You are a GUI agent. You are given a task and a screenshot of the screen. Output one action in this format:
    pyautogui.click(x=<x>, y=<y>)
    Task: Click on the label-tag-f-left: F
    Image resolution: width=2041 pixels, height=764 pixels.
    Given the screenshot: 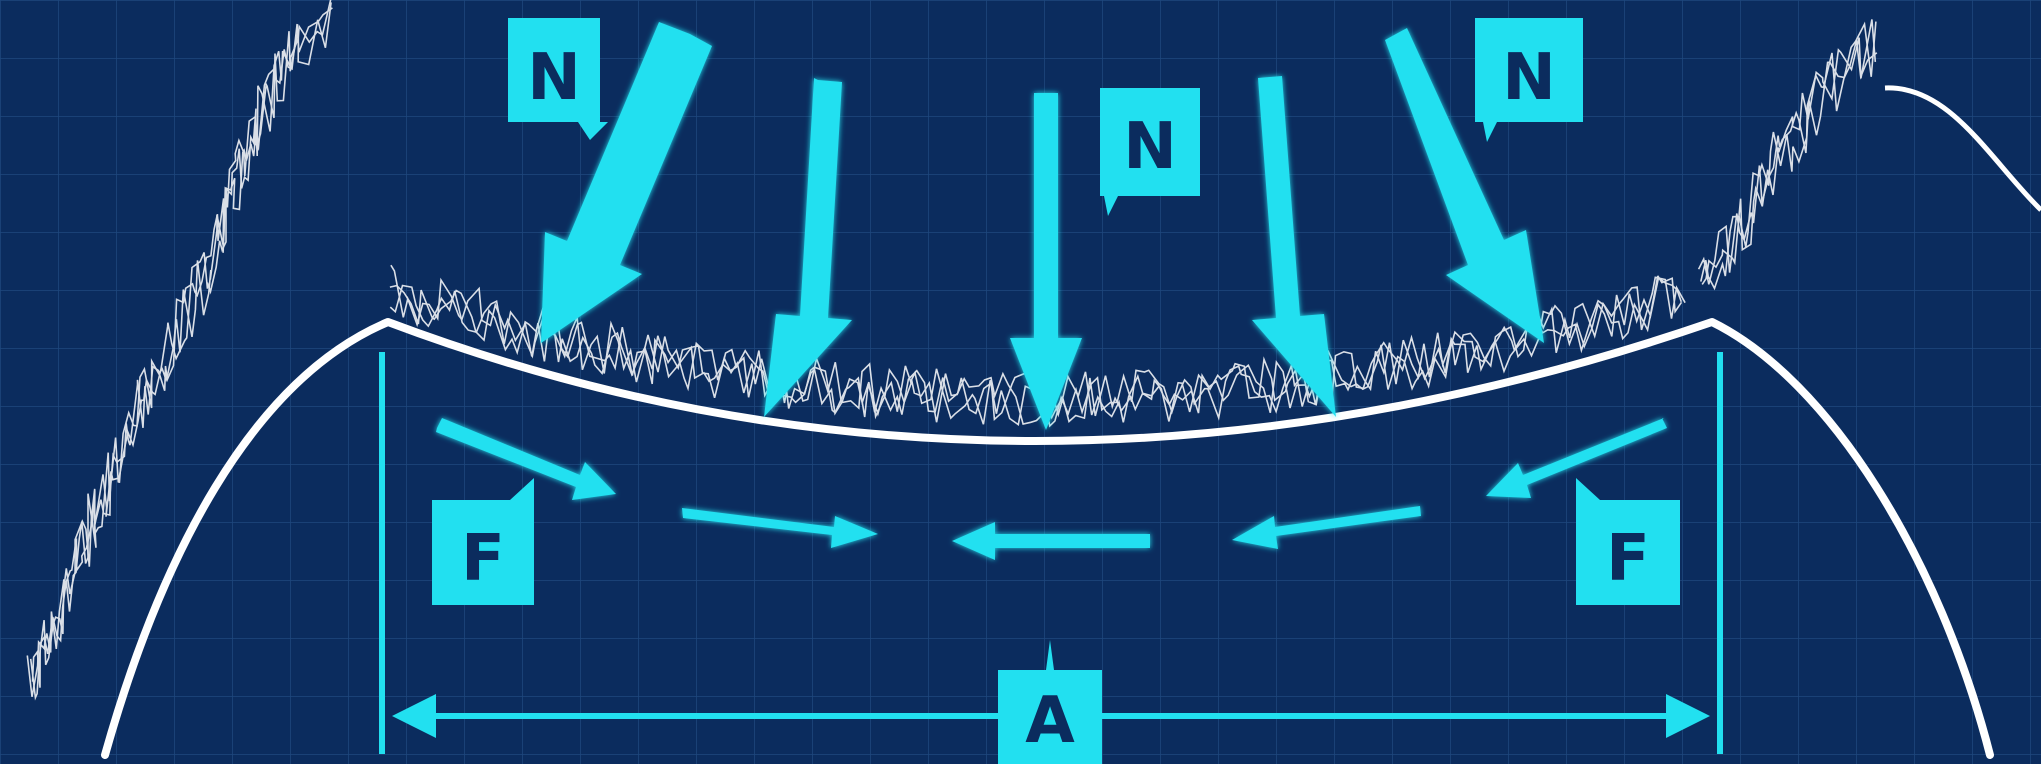 What is the action you would take?
    pyautogui.click(x=483, y=541)
    